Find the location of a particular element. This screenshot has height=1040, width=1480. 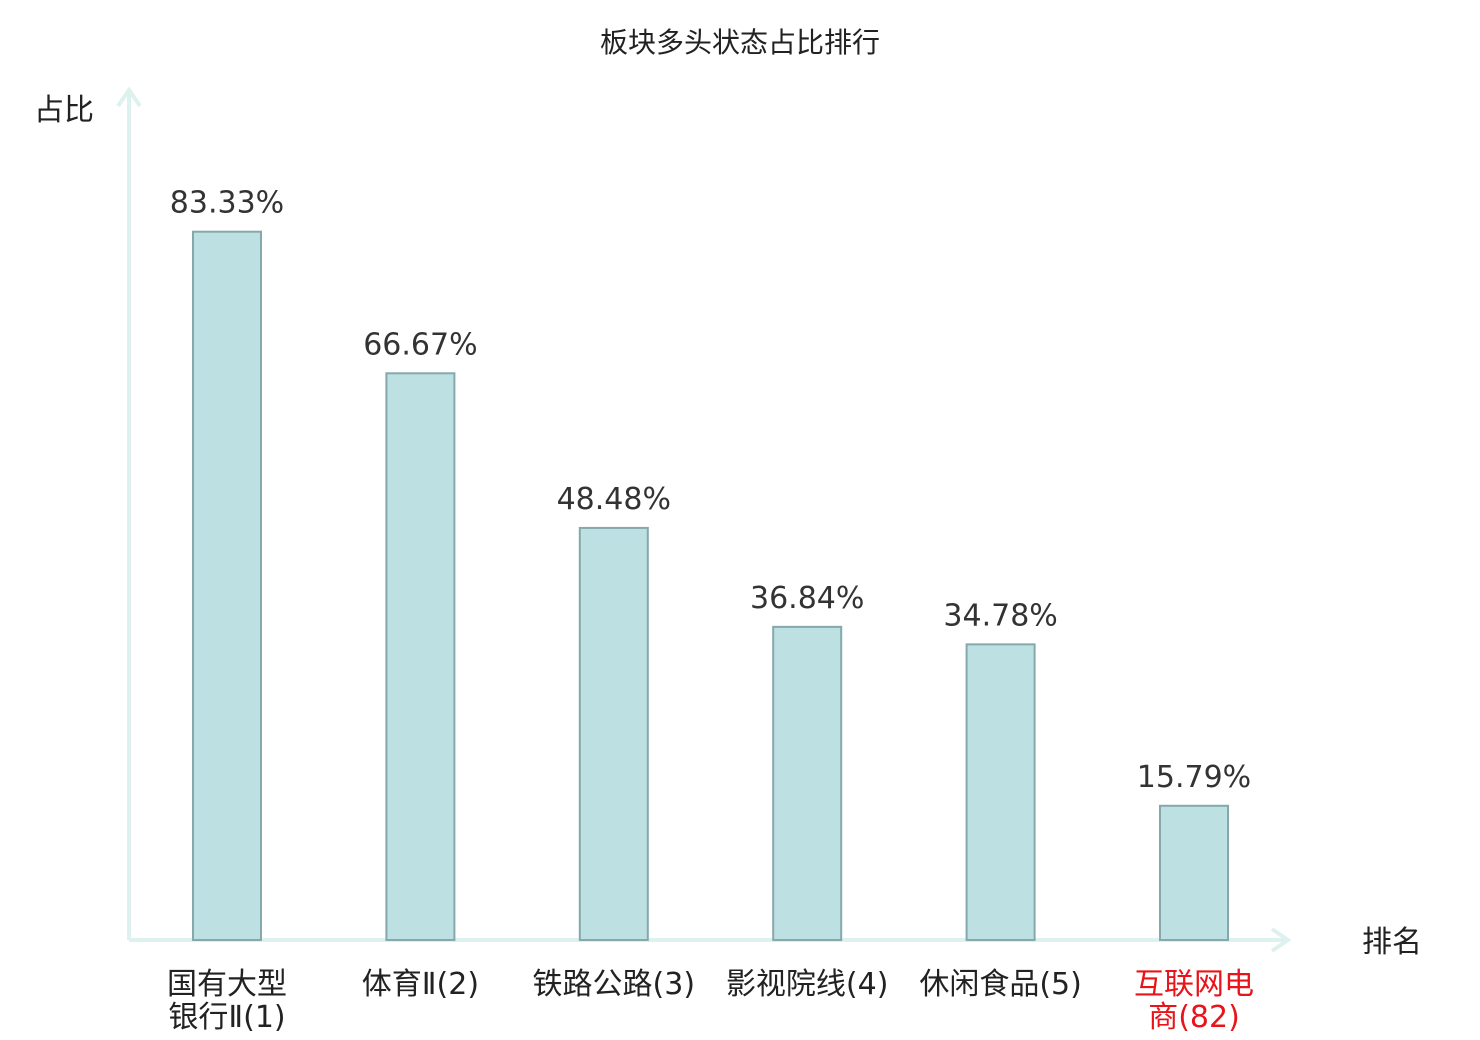

chart-title: 板块多头状态占比排行 is located at coordinates (740, 42).